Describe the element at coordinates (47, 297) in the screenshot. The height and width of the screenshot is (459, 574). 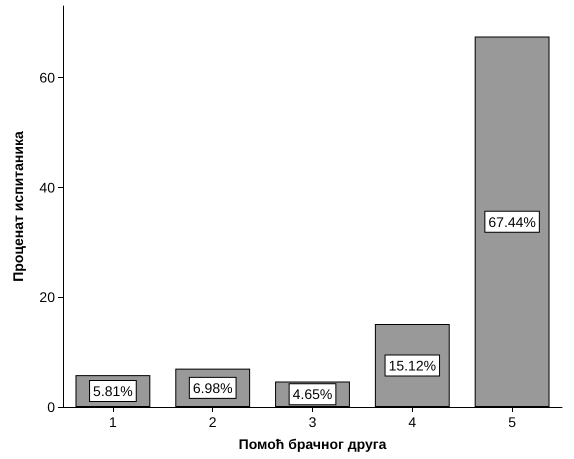
I see `y-tick-label: 20` at that location.